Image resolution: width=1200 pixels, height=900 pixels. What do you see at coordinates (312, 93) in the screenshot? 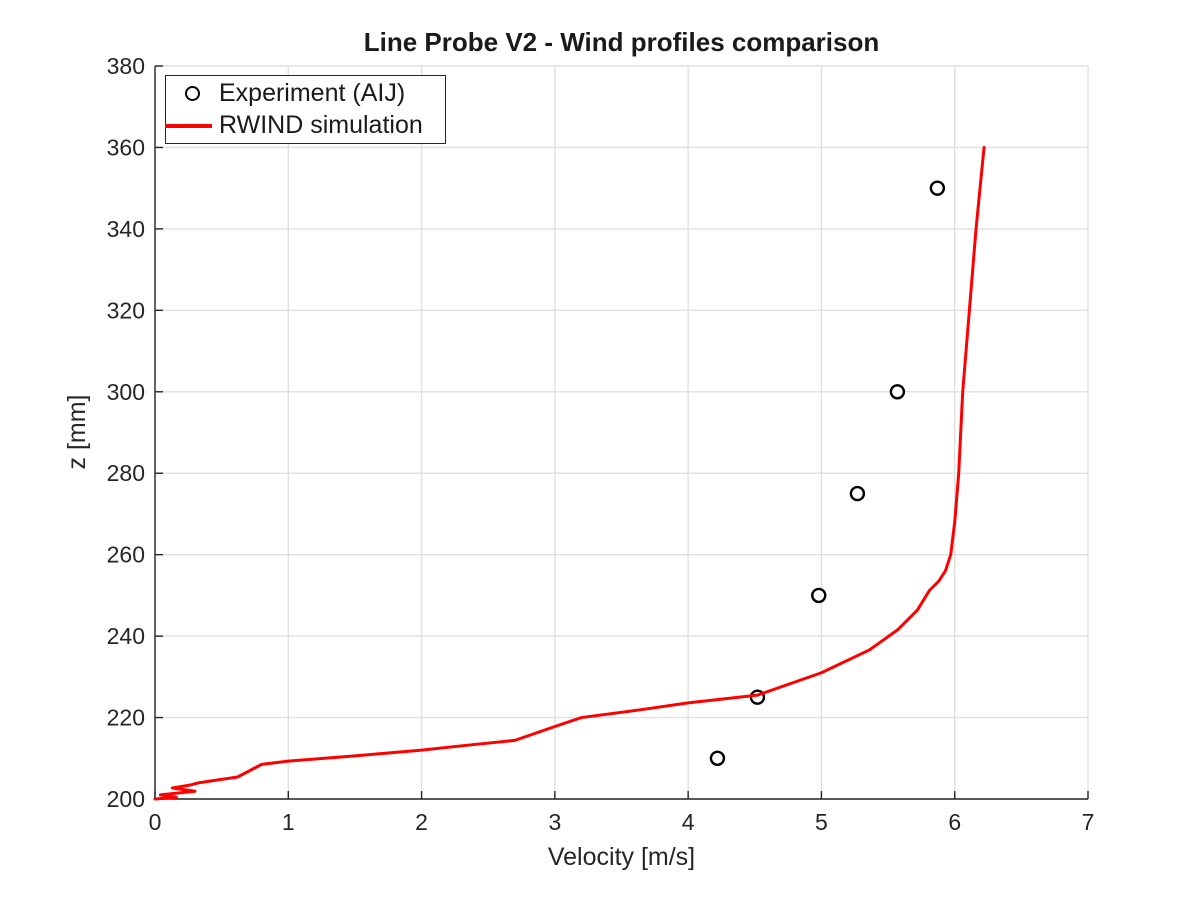
I see `legend-label-experiment: Experiment (AIJ)` at bounding box center [312, 93].